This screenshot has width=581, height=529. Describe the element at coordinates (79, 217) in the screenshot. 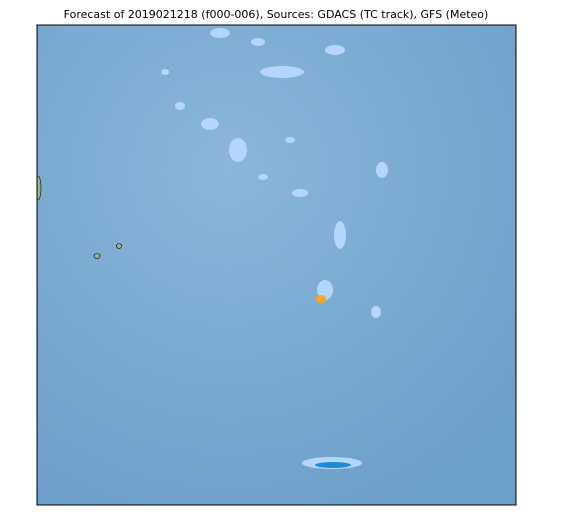

I see `islands` at that location.